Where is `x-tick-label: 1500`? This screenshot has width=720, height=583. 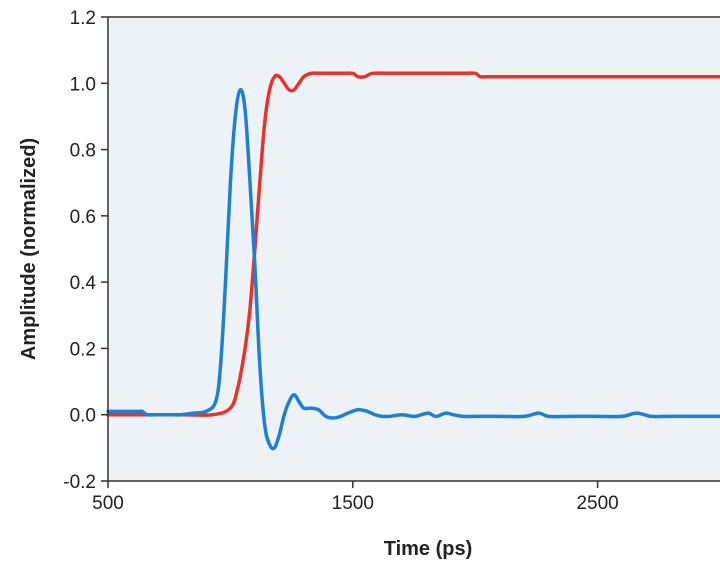
x-tick-label: 1500 is located at coordinates (353, 503).